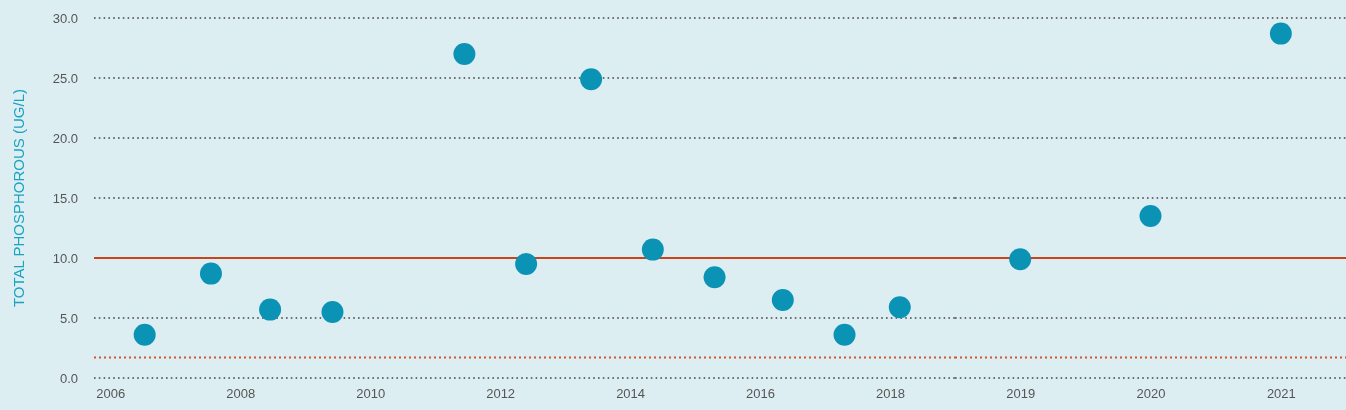 The image size is (1346, 410). I want to click on y-tick-label: 30.0, so click(65, 18).